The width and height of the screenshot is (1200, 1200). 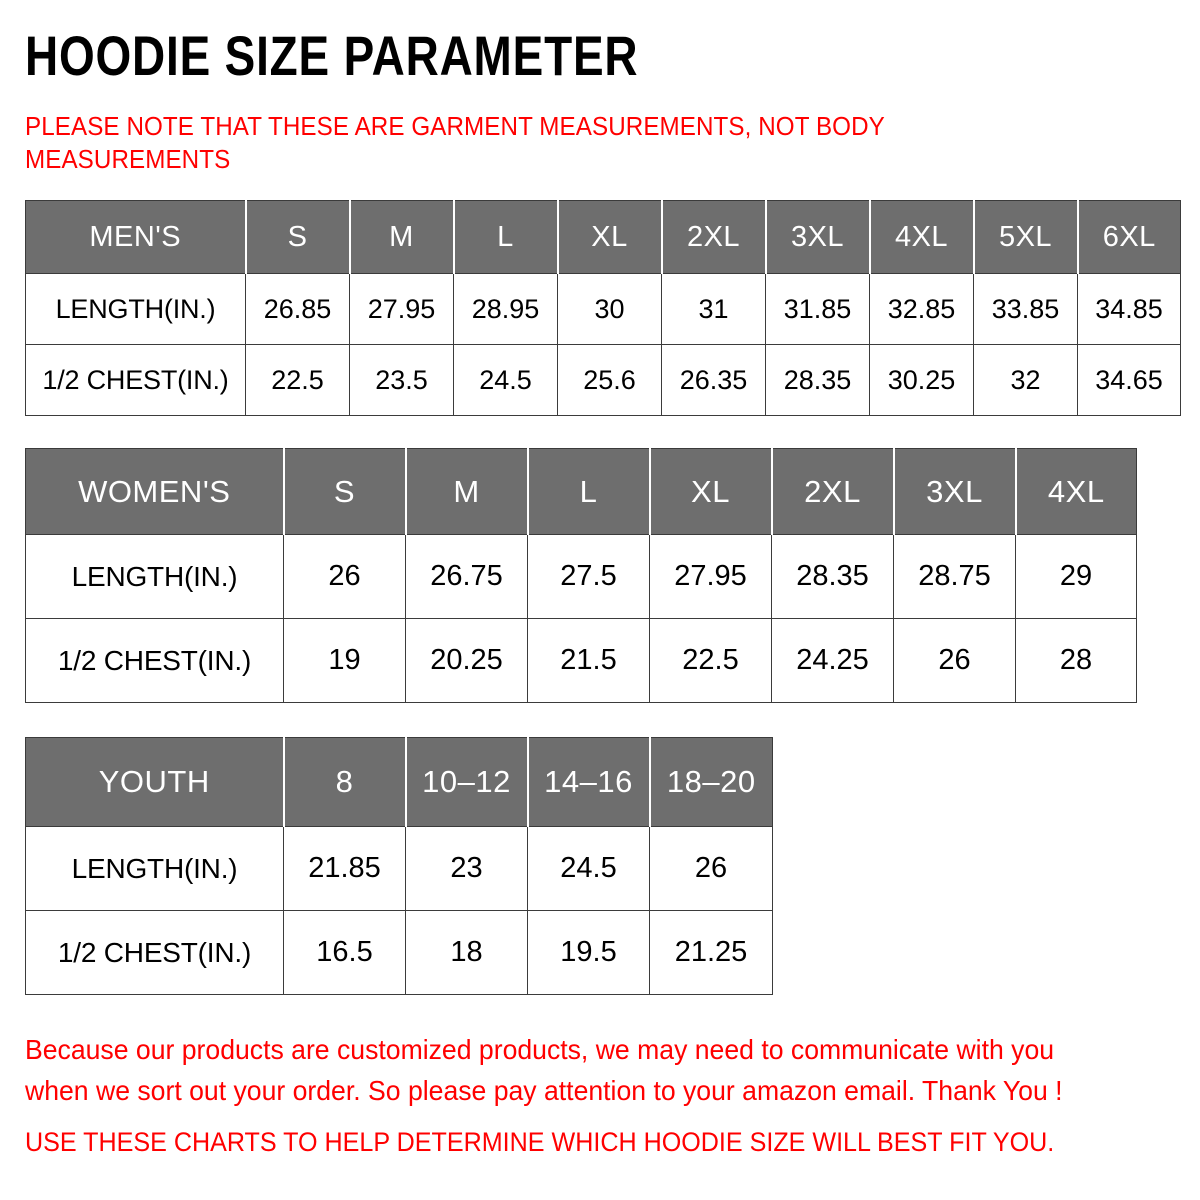 What do you see at coordinates (344, 952) in the screenshot?
I see `measurement-cell: 16.5` at bounding box center [344, 952].